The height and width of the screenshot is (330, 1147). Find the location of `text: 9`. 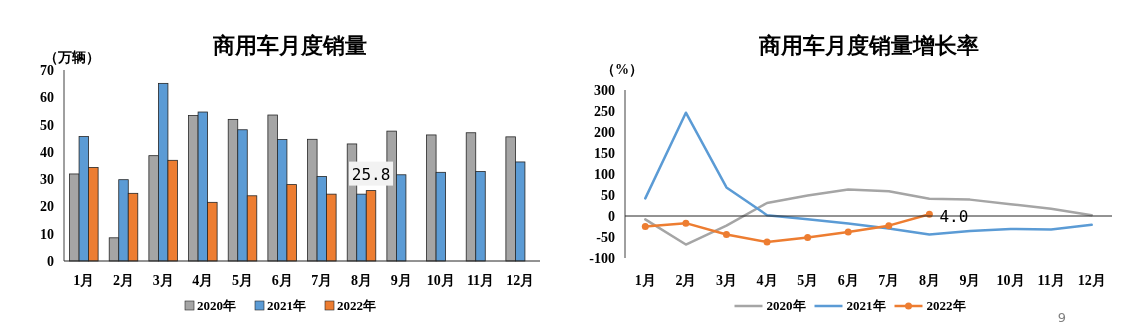

text: 9 is located at coordinates (1062, 317).